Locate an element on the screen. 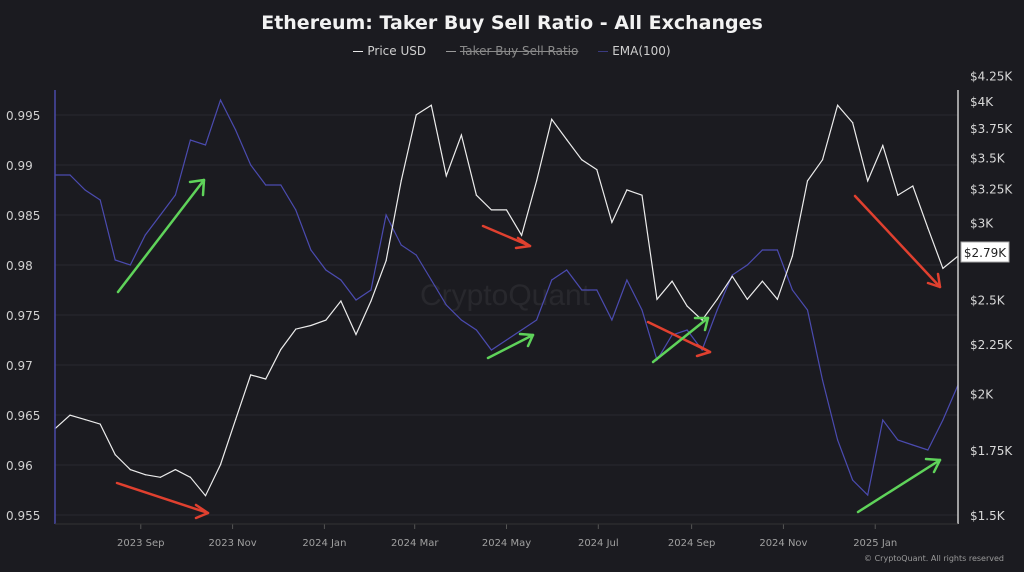 This screenshot has width=1024, height=572. x-axis-tick-label: 2024 Jul is located at coordinates (598, 543).